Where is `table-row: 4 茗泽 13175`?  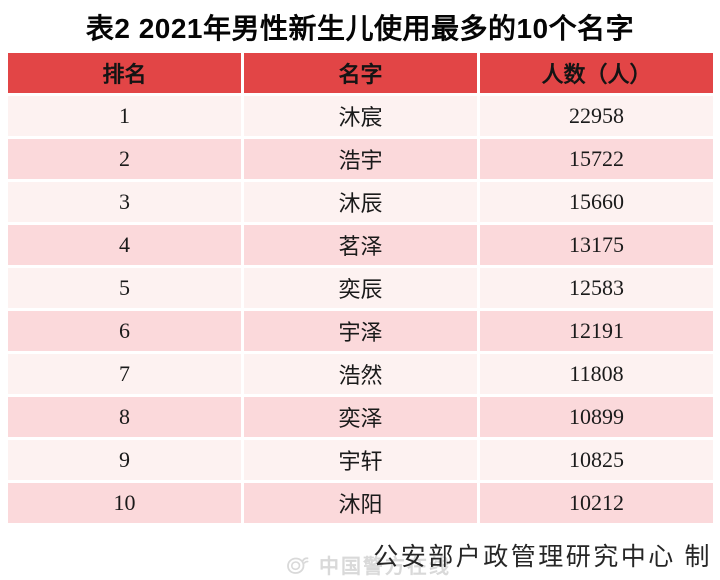
table-row: 4 茗泽 13175 is located at coordinates (360, 245).